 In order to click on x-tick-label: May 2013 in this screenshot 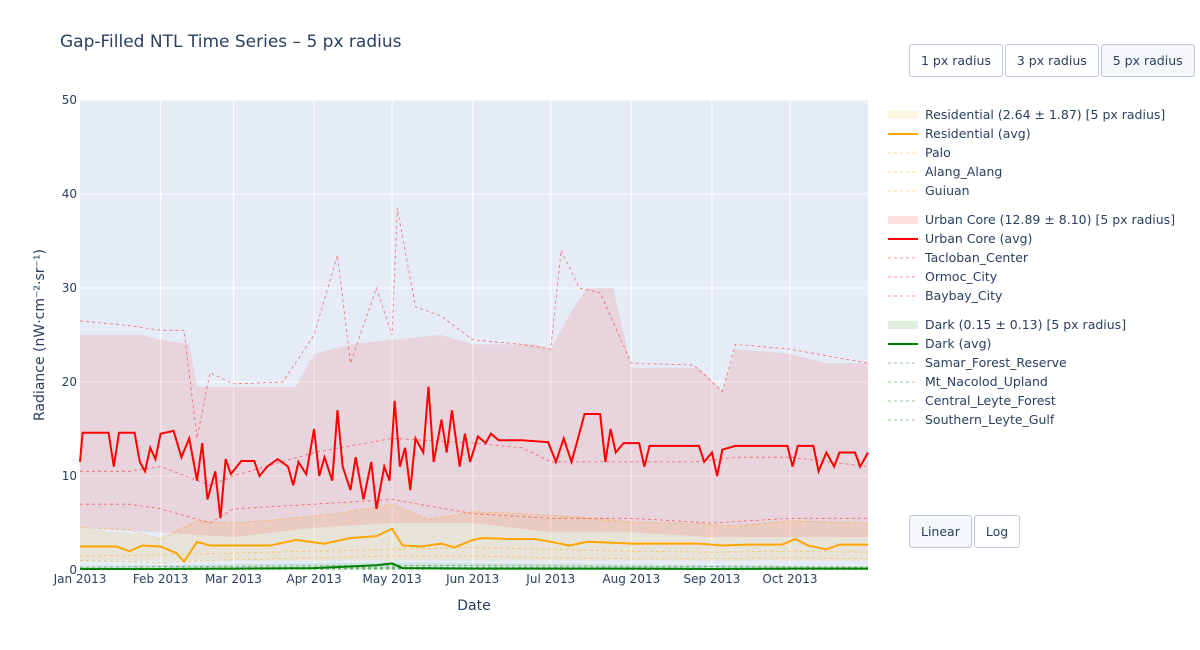, I will do `click(391, 579)`.